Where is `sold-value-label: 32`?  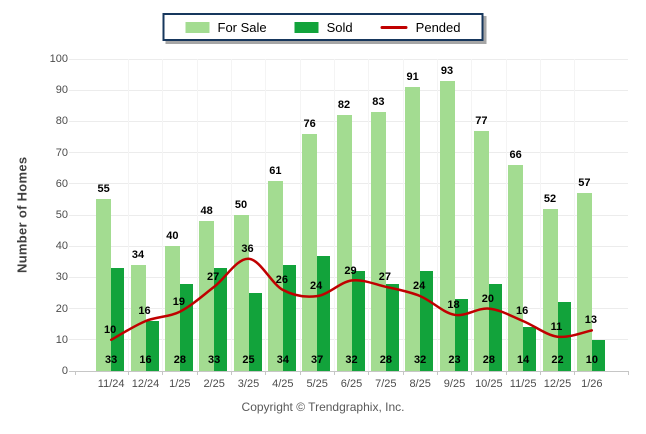
sold-value-label: 32 is located at coordinates (351, 360).